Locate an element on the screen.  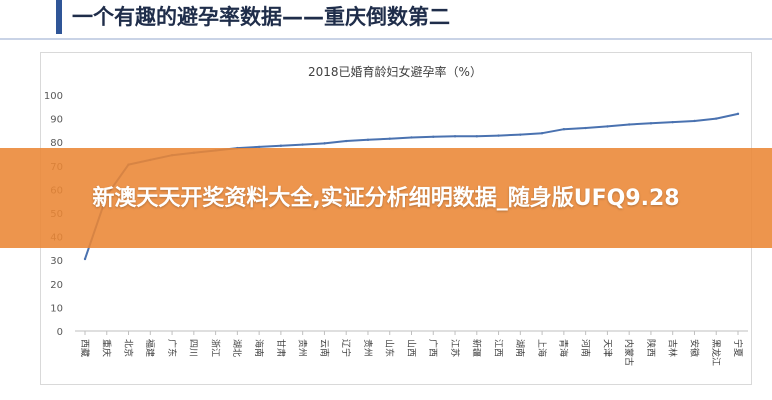
y-tick-label: 0 is located at coordinates (60, 332).